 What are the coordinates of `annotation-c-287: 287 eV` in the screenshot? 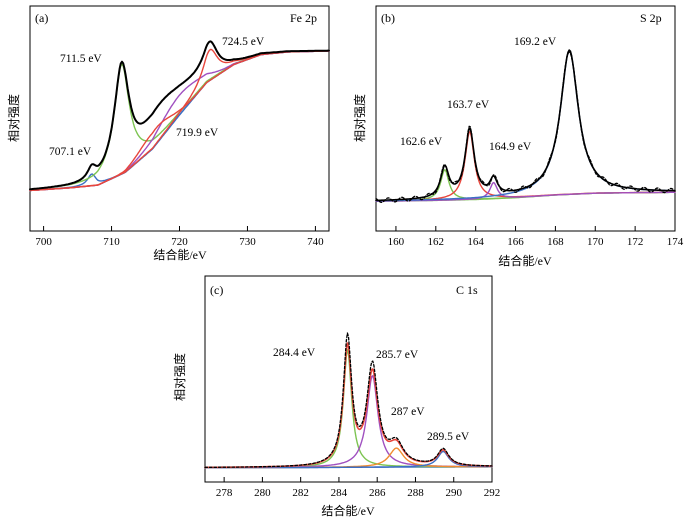 It's located at (408, 412).